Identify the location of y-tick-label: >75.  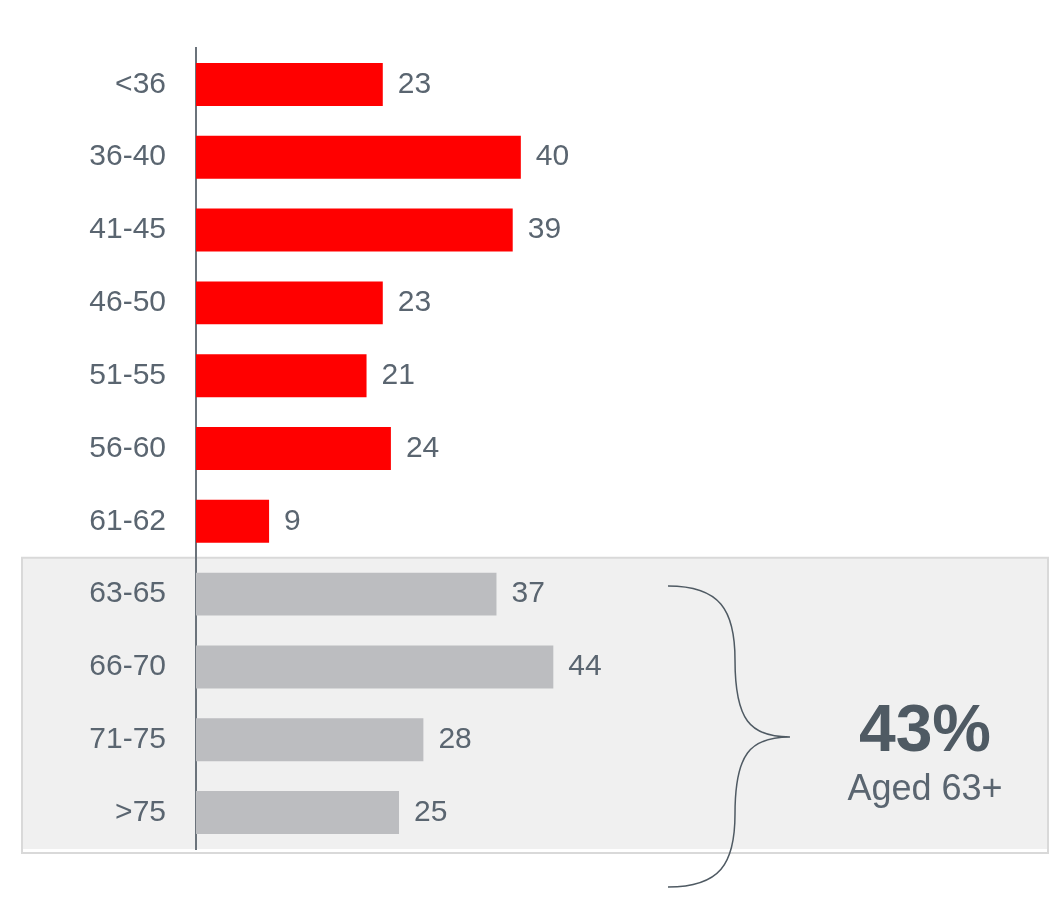
(140, 810).